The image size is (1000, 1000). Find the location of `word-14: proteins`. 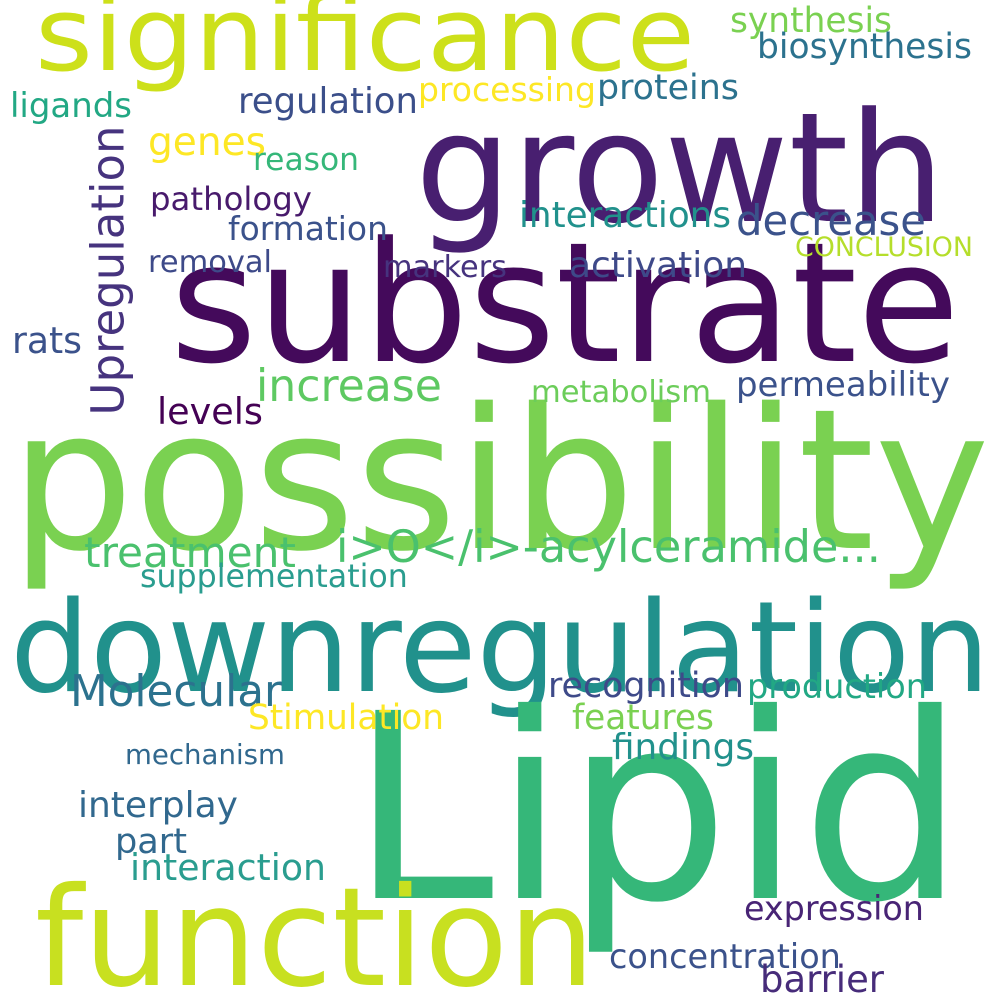

word-14: proteins is located at coordinates (668, 87).